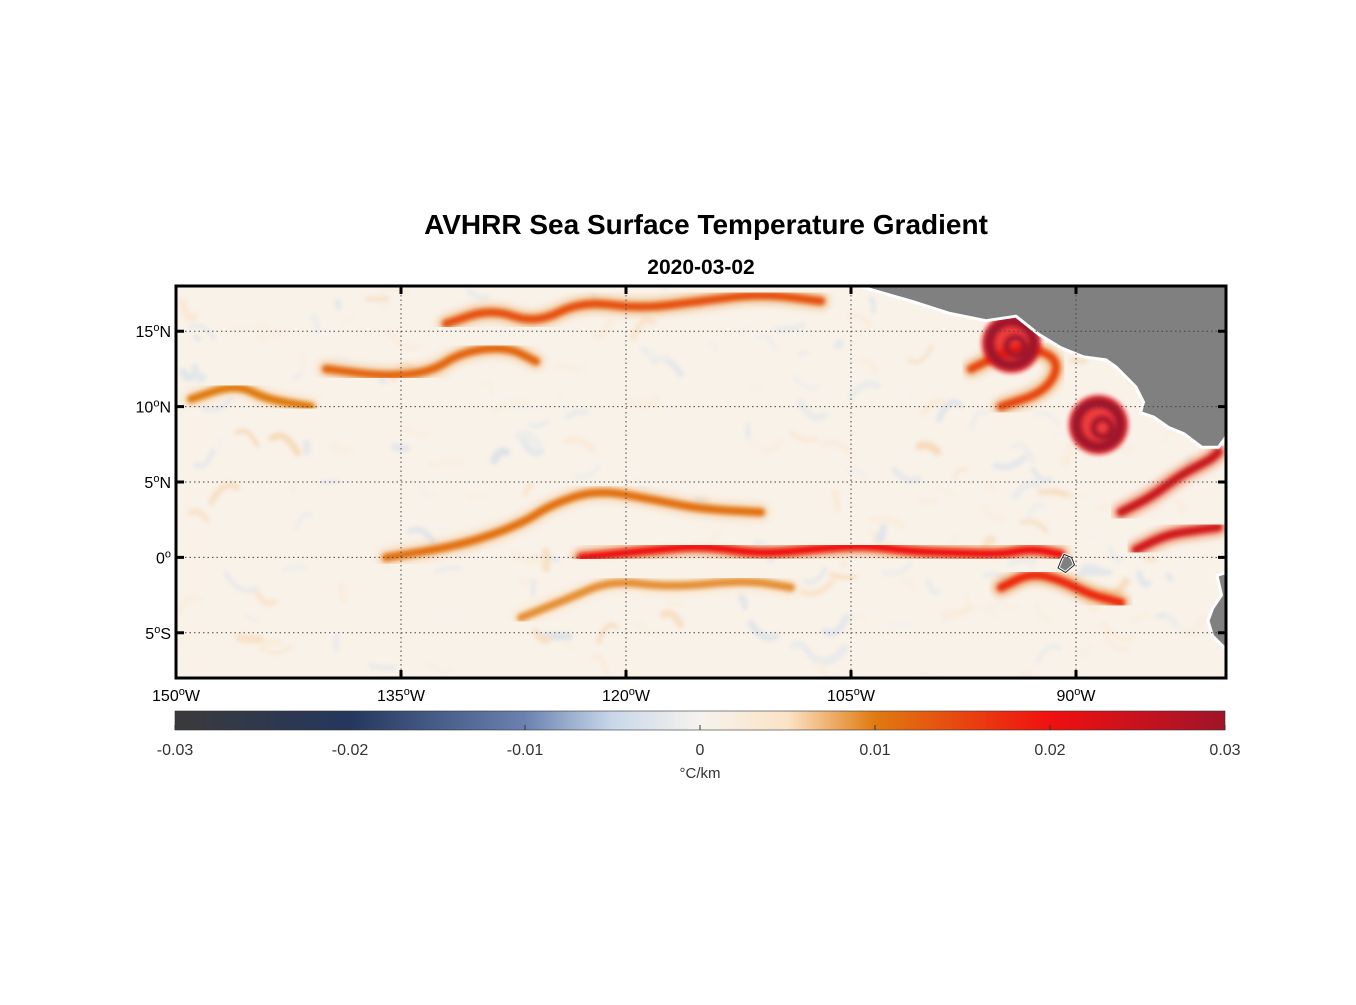  Describe the element at coordinates (700, 750) in the screenshot. I see `colorbar-tick-label: 0` at that location.